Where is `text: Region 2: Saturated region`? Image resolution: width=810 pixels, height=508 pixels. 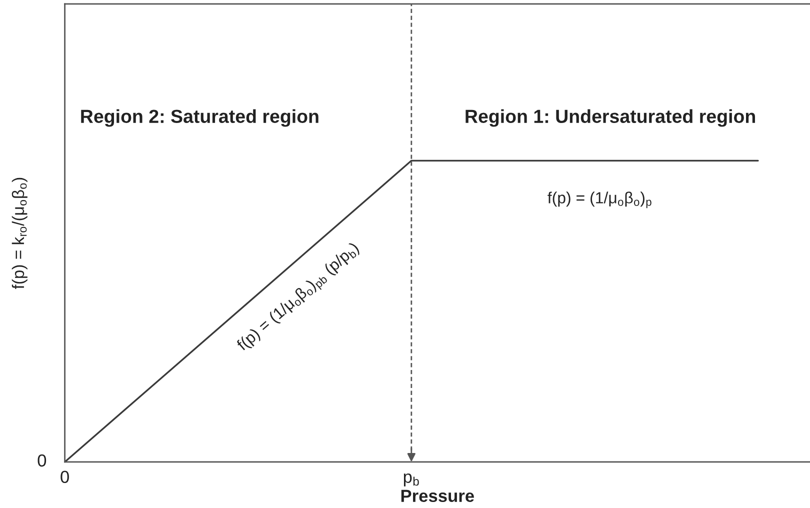 text: Region 2: Saturated region is located at coordinates (199, 118).